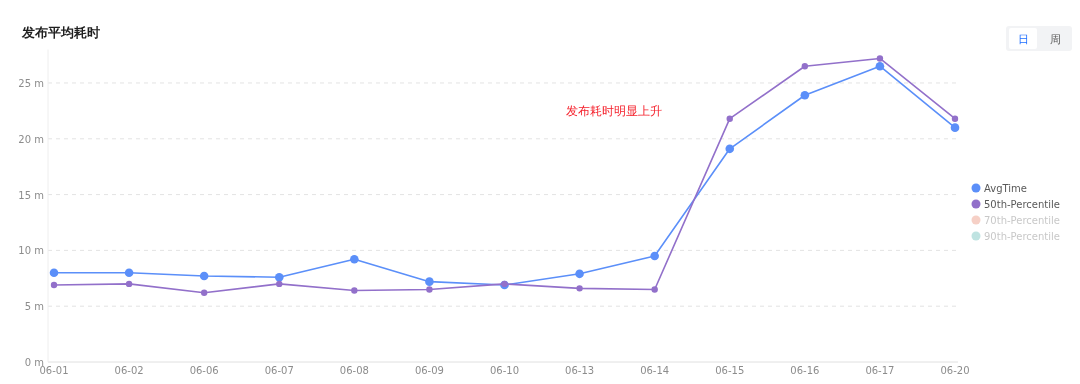 This screenshot has width=1080, height=384. Describe the element at coordinates (655, 370) in the screenshot. I see `x-tick-label: 06-14` at that location.